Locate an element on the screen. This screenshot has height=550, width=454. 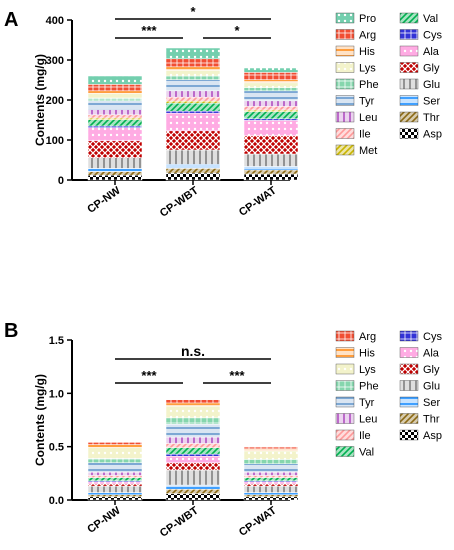
x-tick-label: CP-WAT is located at coordinates (258, 521).